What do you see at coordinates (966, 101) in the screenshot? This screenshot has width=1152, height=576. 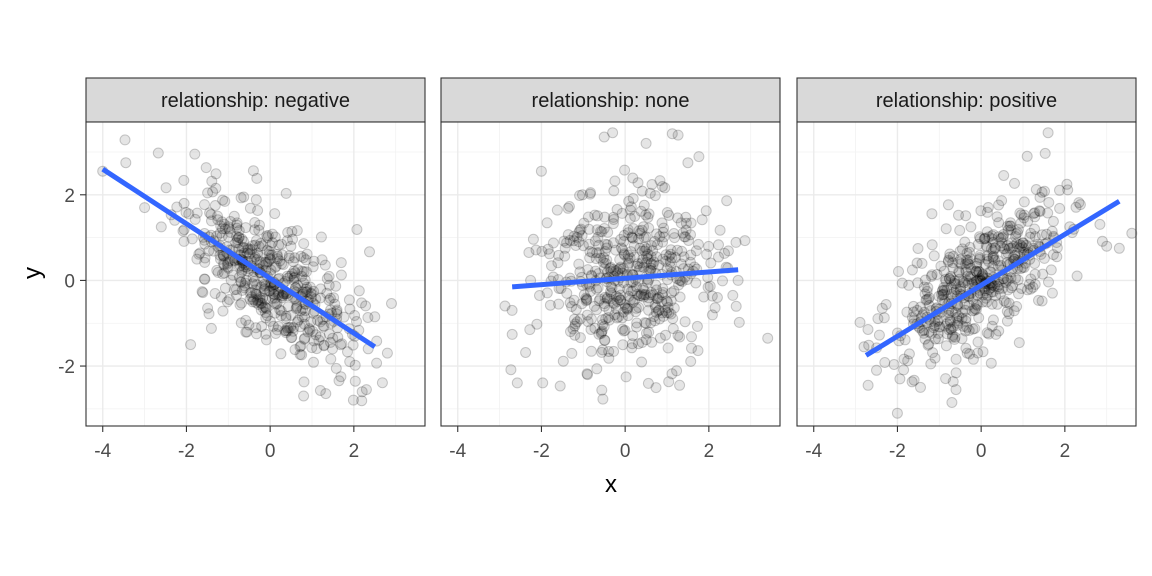 I see `facet-strip-label: relationship: positive` at bounding box center [966, 101].